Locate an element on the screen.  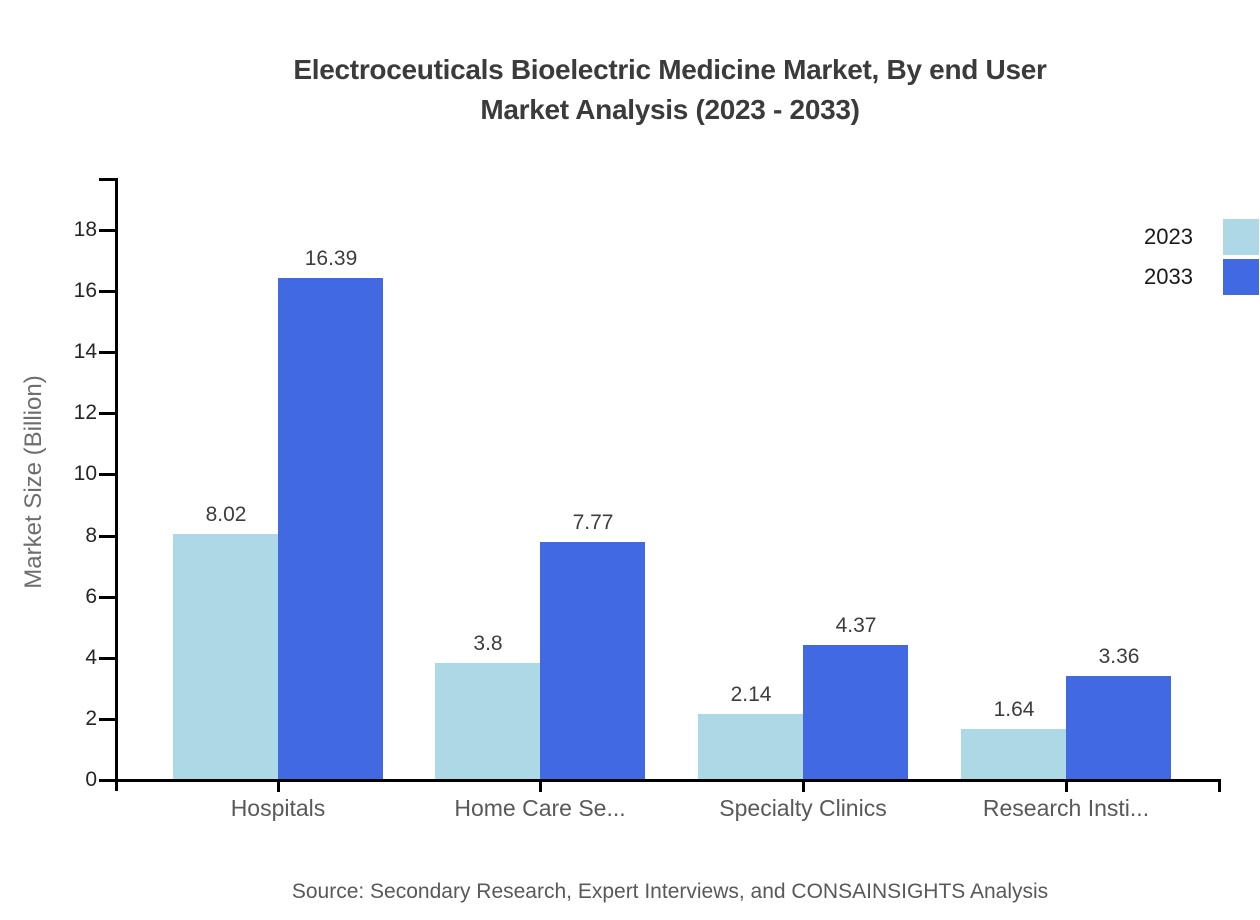
bar-value-label: 2.14 is located at coordinates (751, 694).